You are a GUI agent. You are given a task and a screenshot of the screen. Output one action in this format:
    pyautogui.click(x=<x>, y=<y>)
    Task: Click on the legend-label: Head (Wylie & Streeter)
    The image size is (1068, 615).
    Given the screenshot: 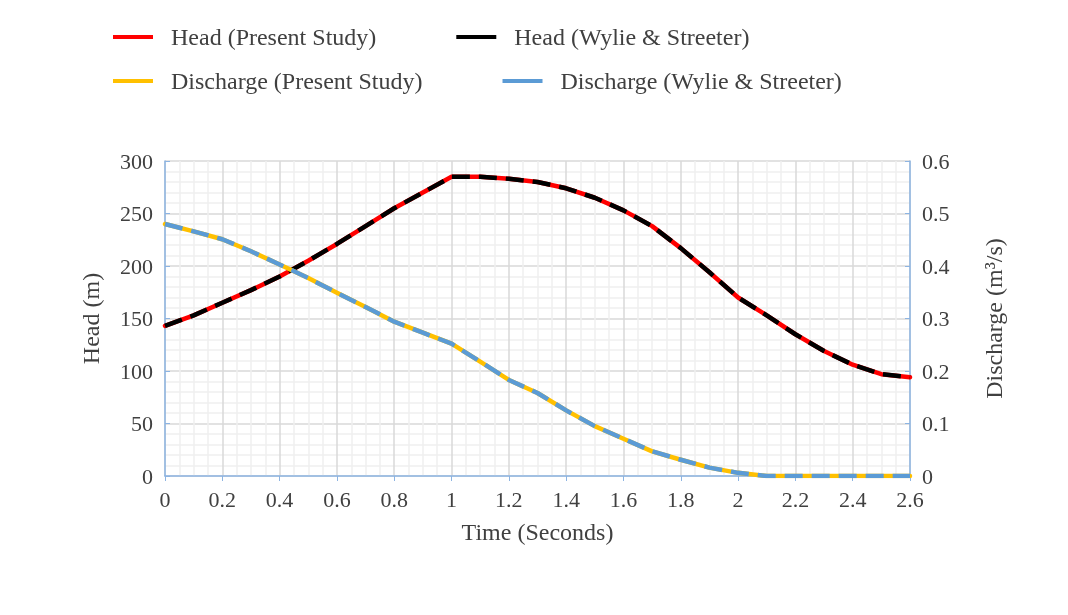 What is the action you would take?
    pyautogui.click(x=632, y=37)
    